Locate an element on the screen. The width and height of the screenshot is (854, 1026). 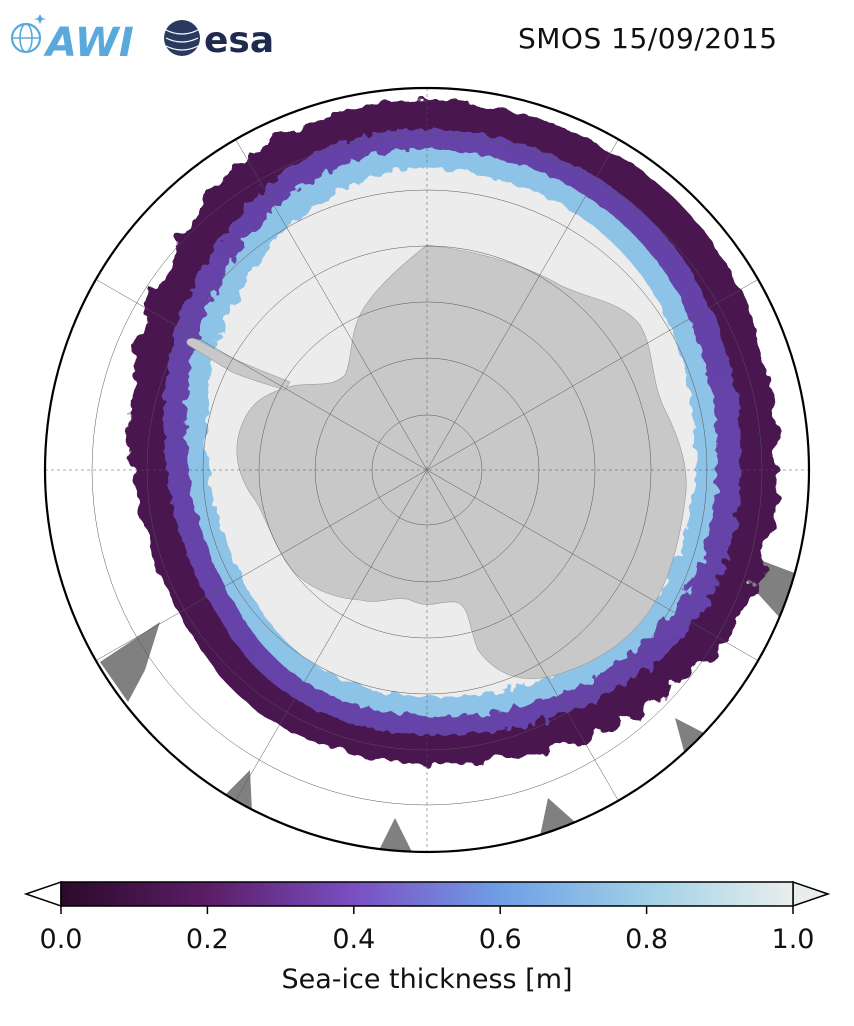
awi-logo: AWI is located at coordinates (72, 40).